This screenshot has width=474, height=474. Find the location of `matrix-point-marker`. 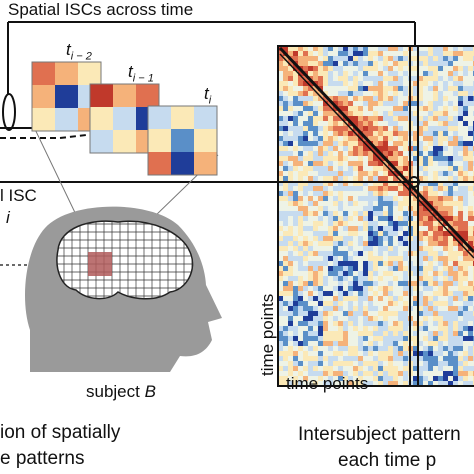

matrix-point-marker is located at coordinates (414, 182).